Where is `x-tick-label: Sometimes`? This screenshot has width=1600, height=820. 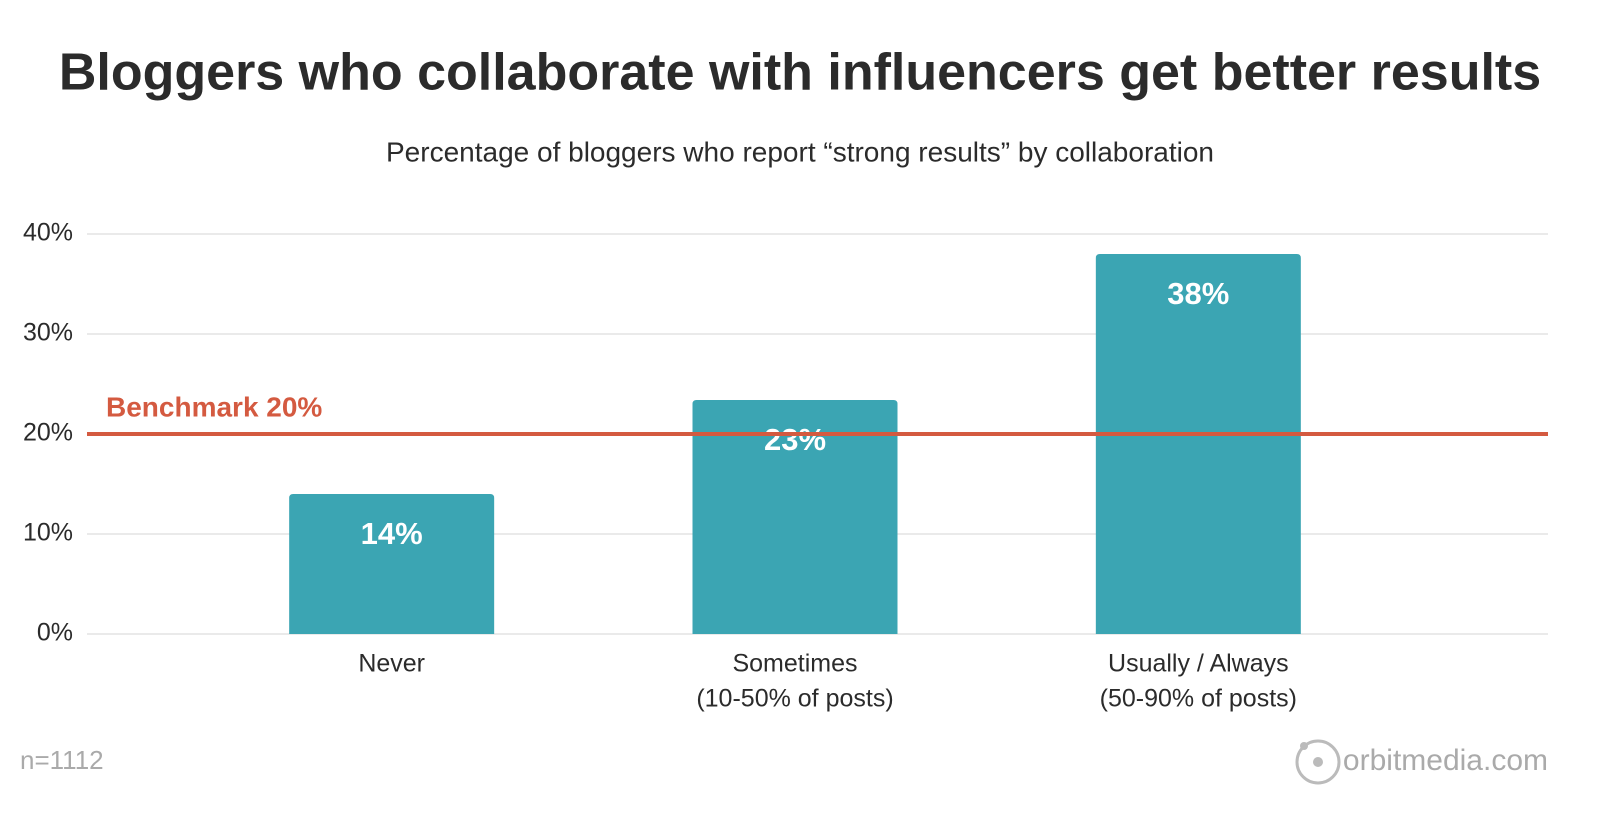 x-tick-label: Sometimes is located at coordinates (794, 664).